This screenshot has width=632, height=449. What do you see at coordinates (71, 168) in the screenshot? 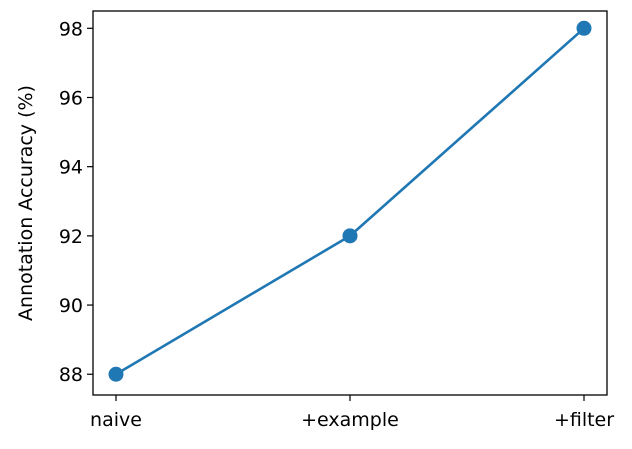
I see `y-tick-label: 94` at bounding box center [71, 168].